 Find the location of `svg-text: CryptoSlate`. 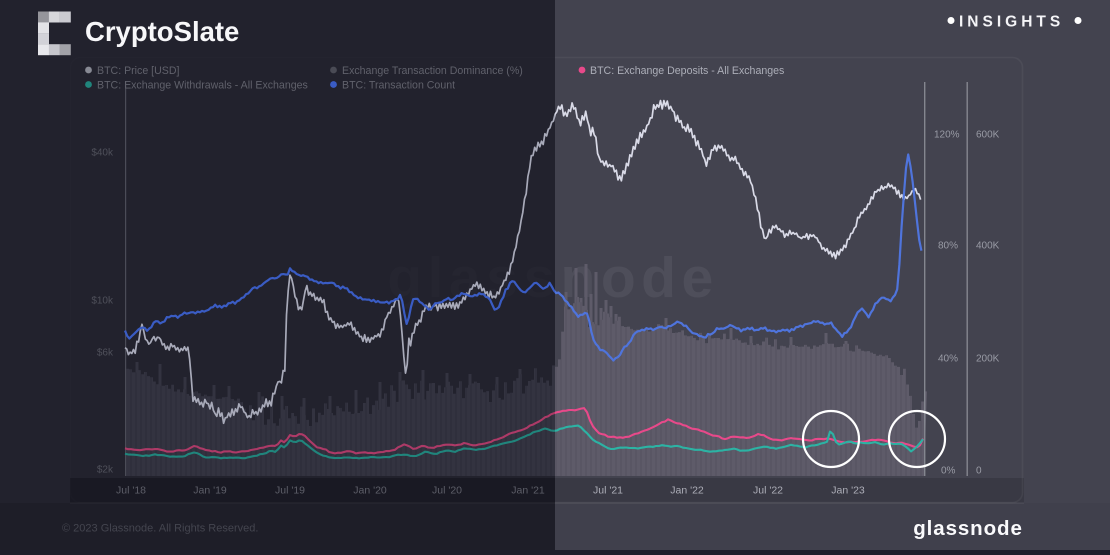

svg-text: CryptoSlate is located at coordinates (162, 31).